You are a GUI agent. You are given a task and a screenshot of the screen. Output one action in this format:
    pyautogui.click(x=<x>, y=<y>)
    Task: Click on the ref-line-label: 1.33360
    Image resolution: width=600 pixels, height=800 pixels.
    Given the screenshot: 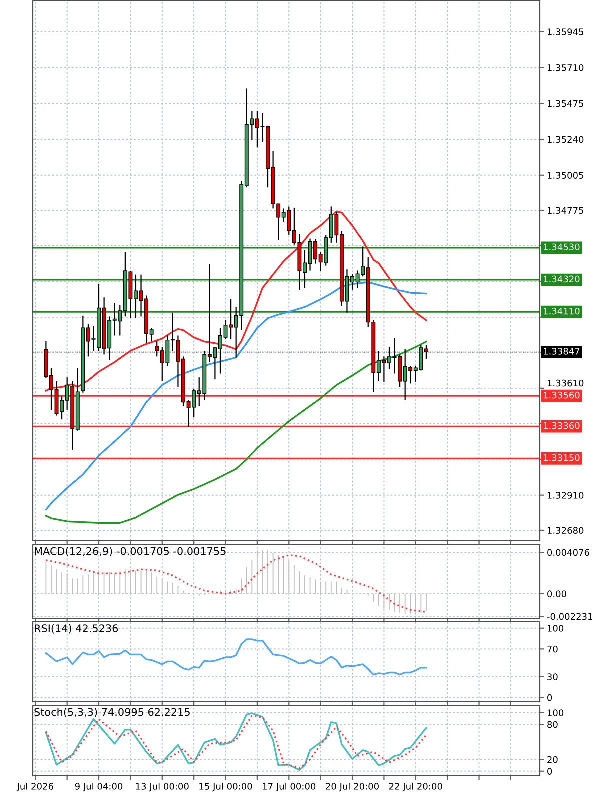 What is the action you would take?
    pyautogui.click(x=562, y=426)
    